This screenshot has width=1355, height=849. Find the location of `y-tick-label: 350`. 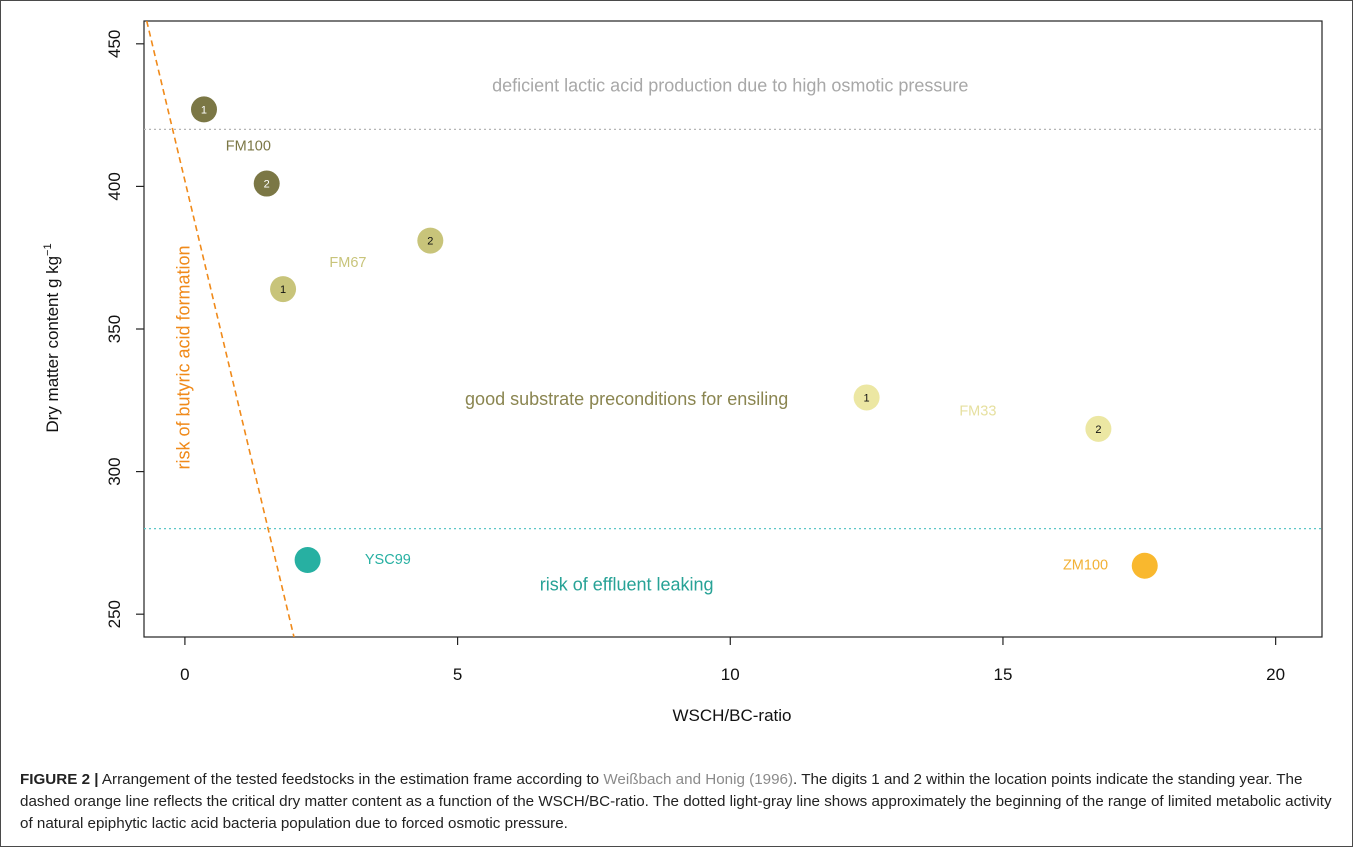

y-tick-label: 350 is located at coordinates (114, 329).